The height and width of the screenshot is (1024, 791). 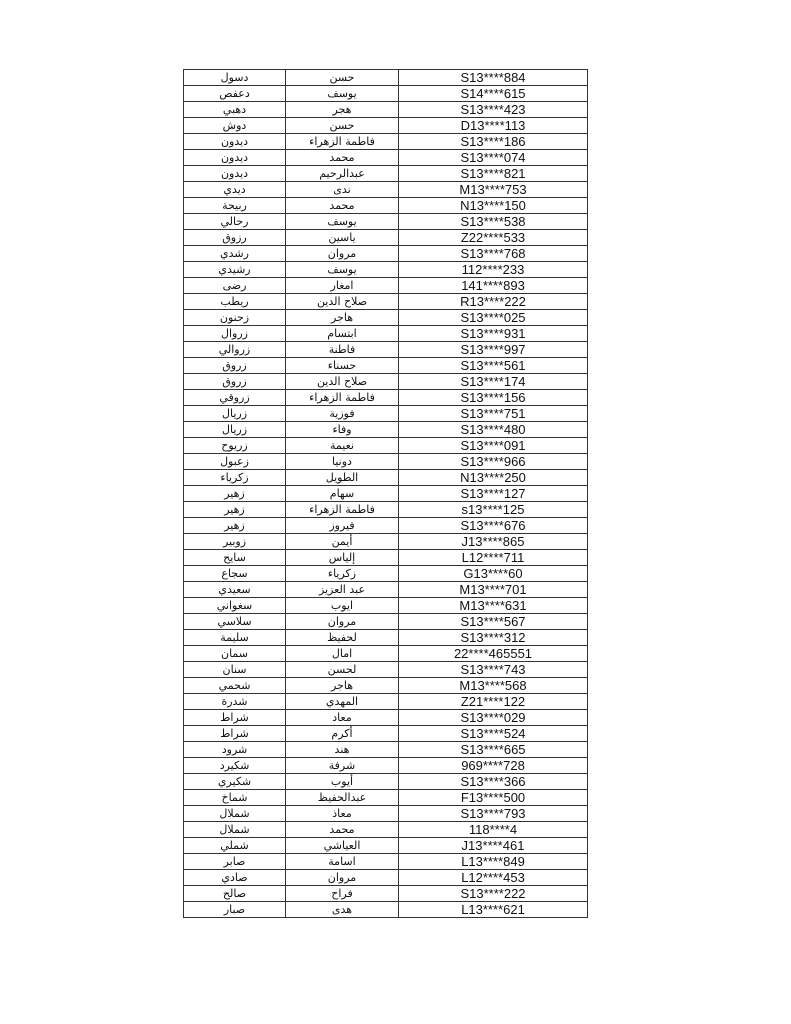 I want to click on id-number-cell: S13****665, so click(x=493, y=749).